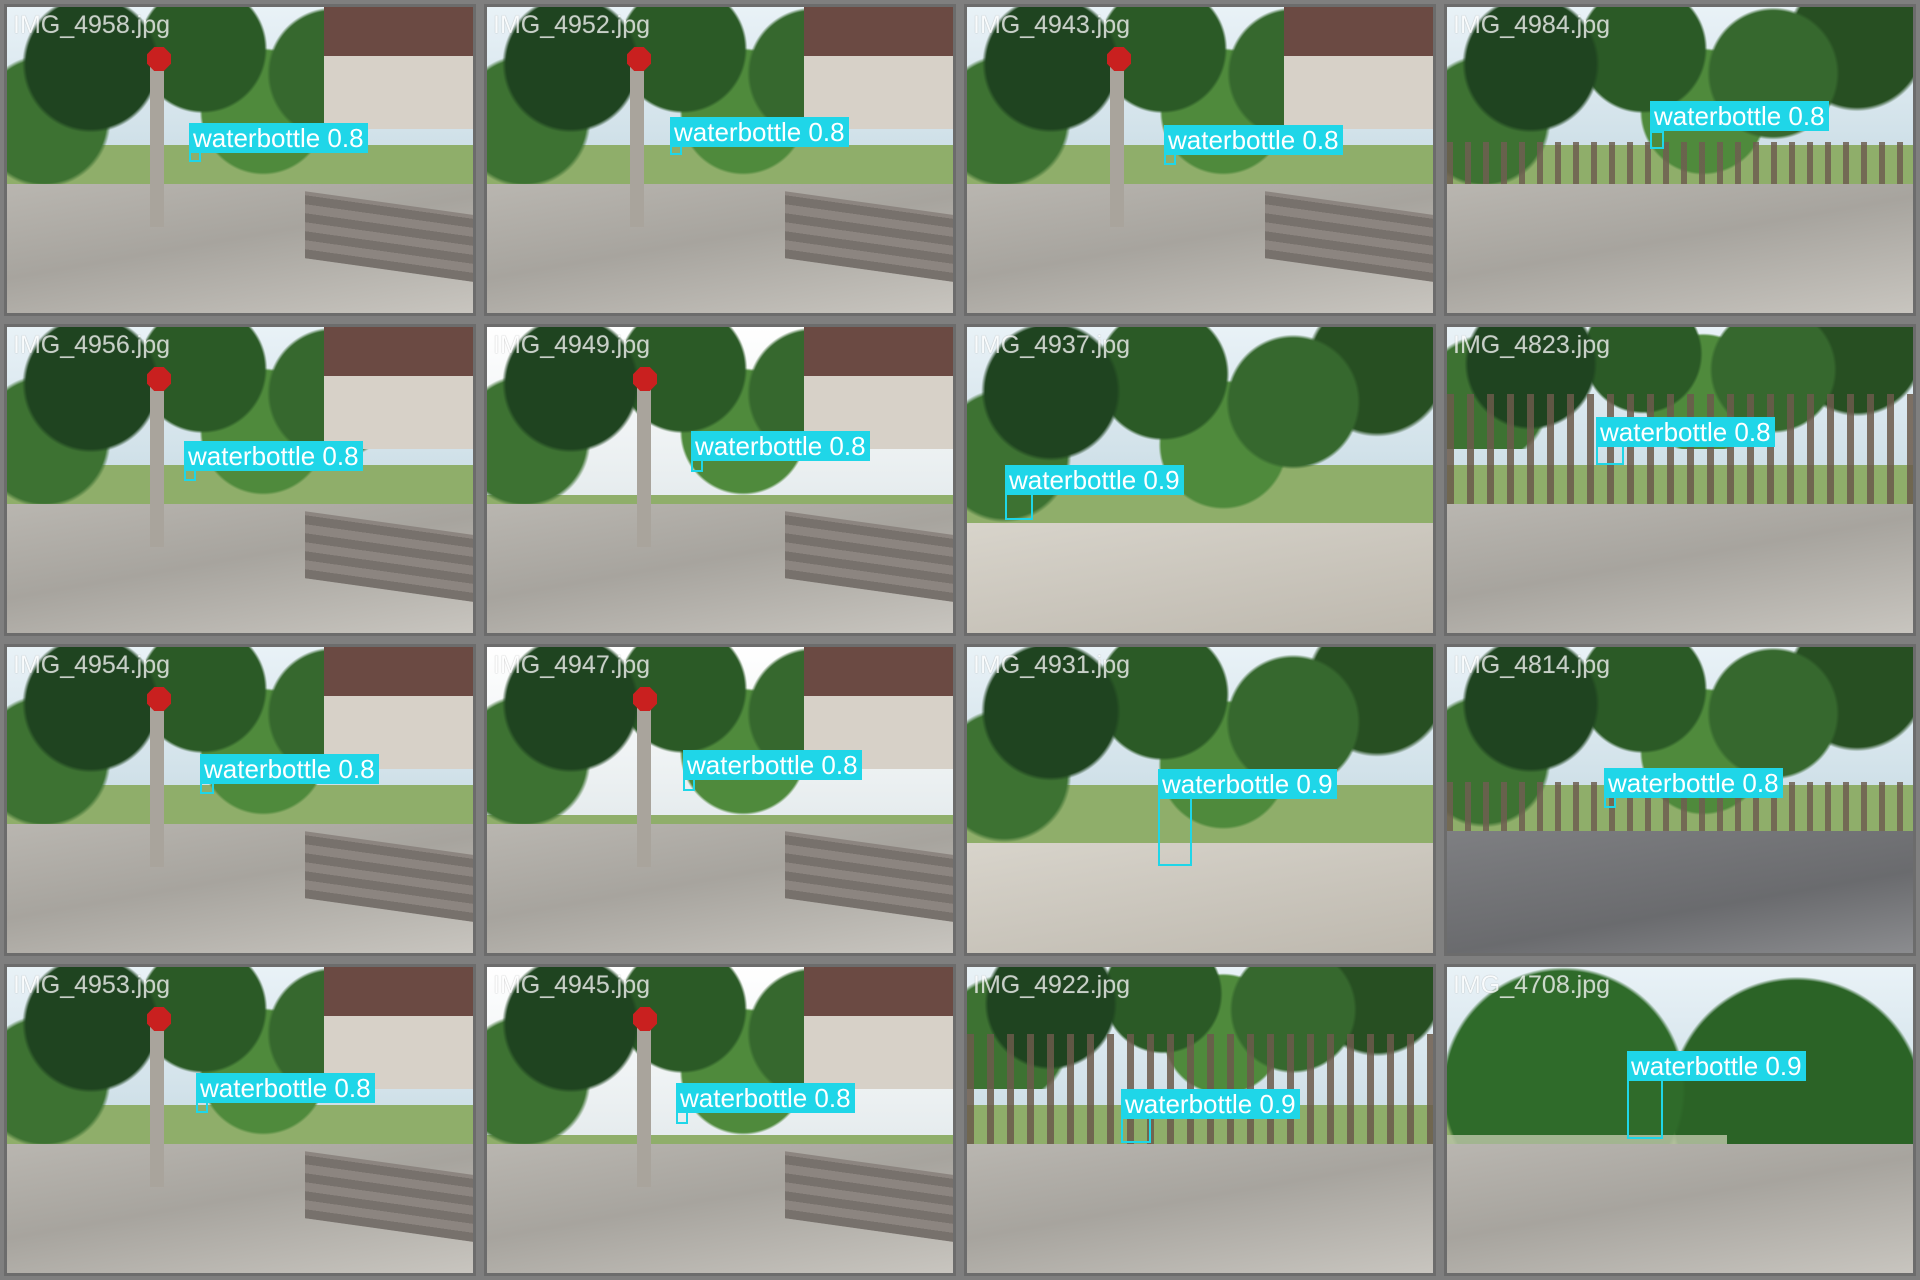 This screenshot has height=1280, width=1920. I want to click on result-tile: IMG_4952.jpg waterbottle 0.8, so click(720, 160).